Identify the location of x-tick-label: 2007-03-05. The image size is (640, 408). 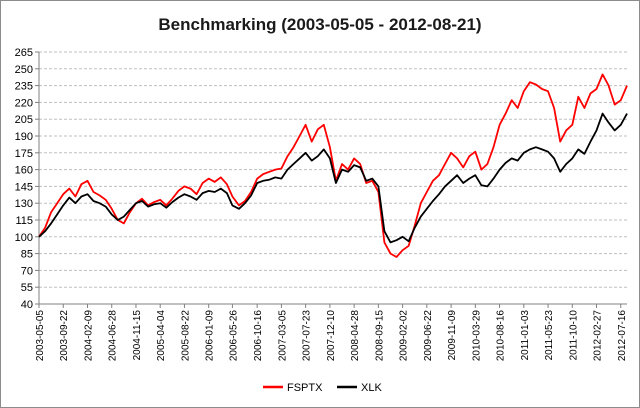
(282, 336).